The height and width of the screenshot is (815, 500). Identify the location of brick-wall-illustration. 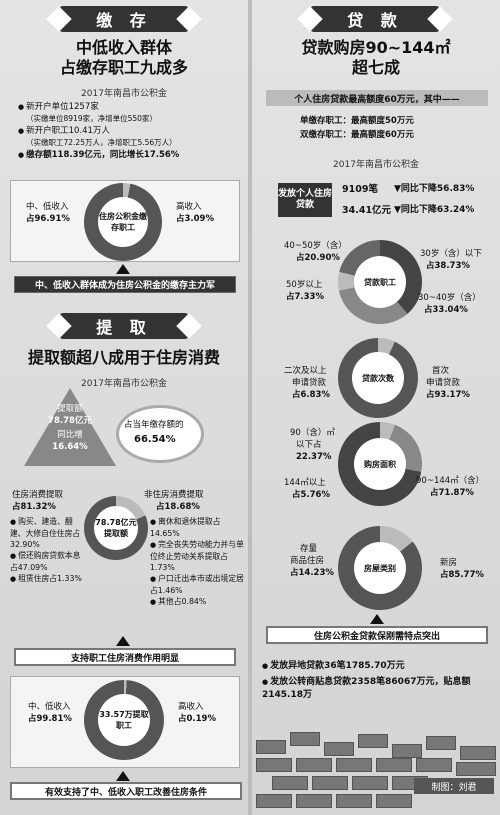
(378, 768).